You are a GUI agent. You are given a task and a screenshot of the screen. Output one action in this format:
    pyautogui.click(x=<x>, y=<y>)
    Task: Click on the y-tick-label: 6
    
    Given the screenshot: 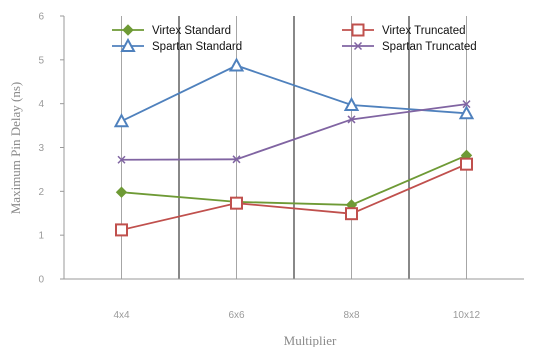 What is the action you would take?
    pyautogui.click(x=41, y=17)
    